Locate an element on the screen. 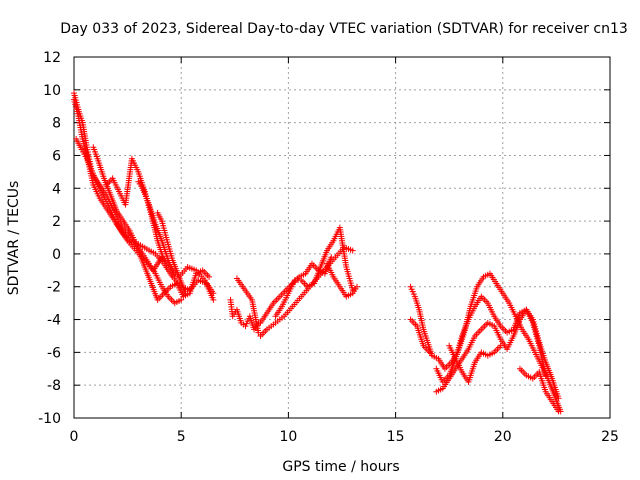 The image size is (640, 480). y-tick-label: 12 is located at coordinates (52, 58).